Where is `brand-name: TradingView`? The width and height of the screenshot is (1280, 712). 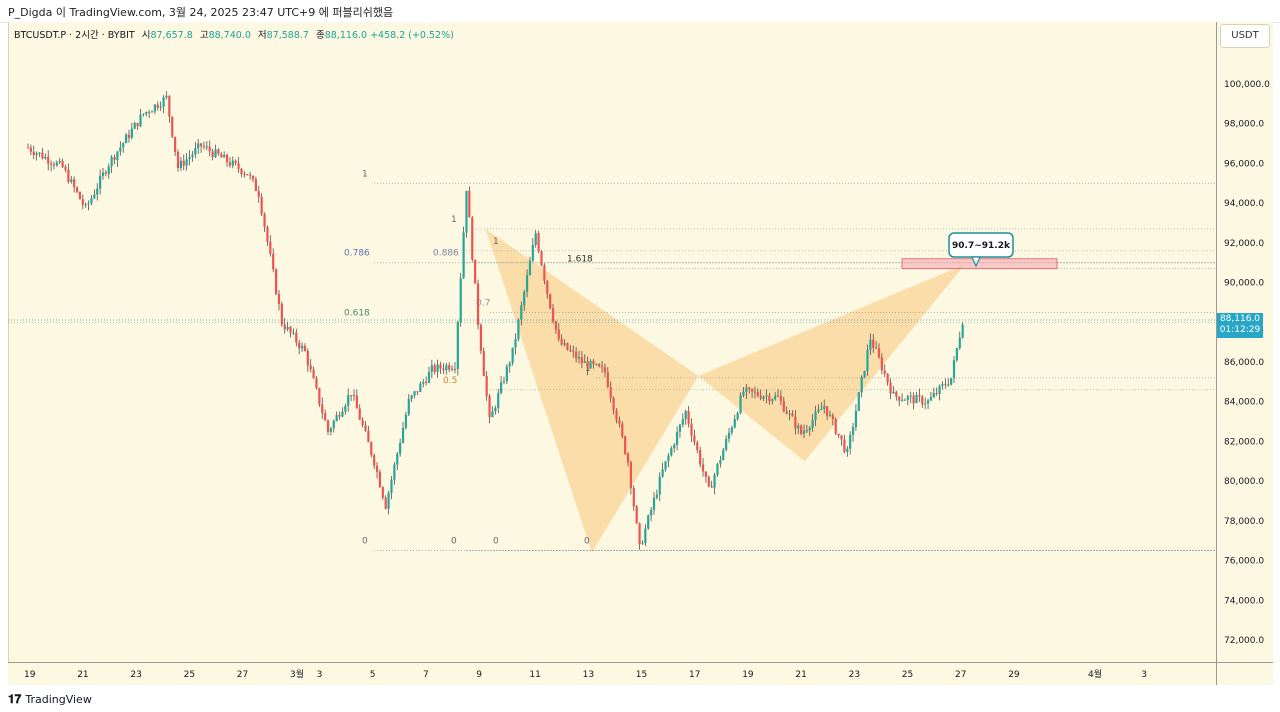 brand-name: TradingView is located at coordinates (58, 699).